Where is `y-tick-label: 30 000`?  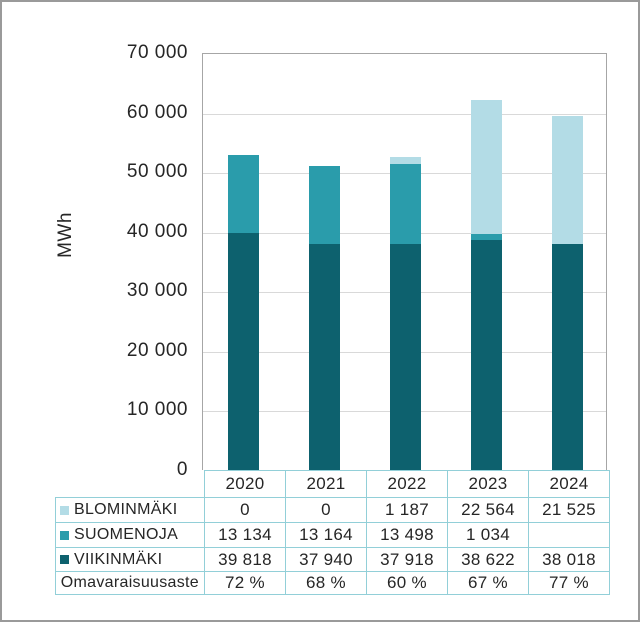
y-tick-label: 30 000 is located at coordinates (157, 290).